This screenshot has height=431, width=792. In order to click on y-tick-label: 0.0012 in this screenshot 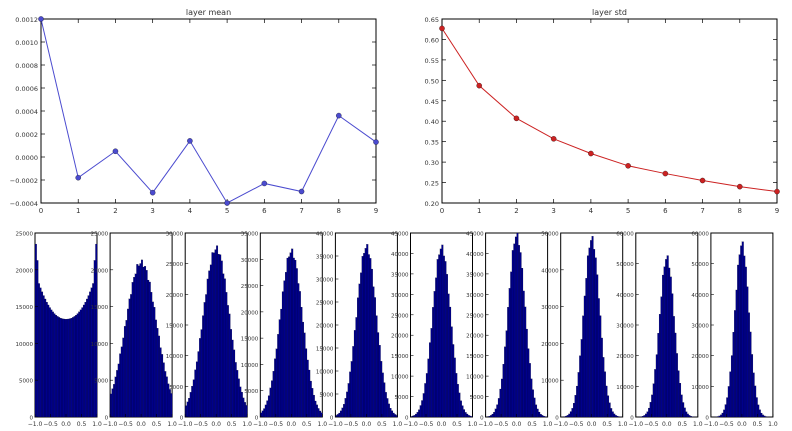, I will do `click(26, 20)`.